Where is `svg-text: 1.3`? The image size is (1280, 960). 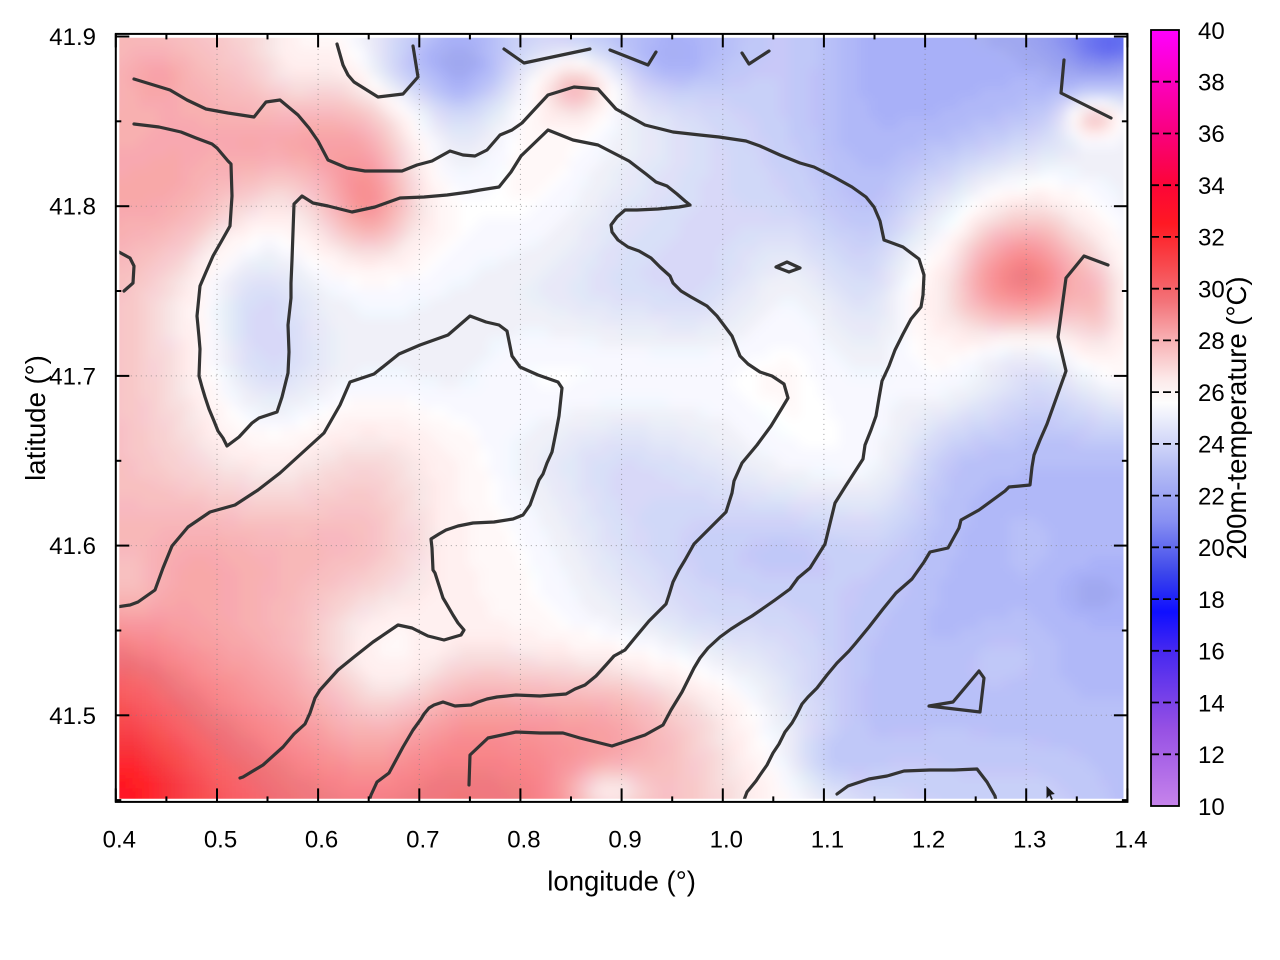 svg-text: 1.3 is located at coordinates (1029, 840).